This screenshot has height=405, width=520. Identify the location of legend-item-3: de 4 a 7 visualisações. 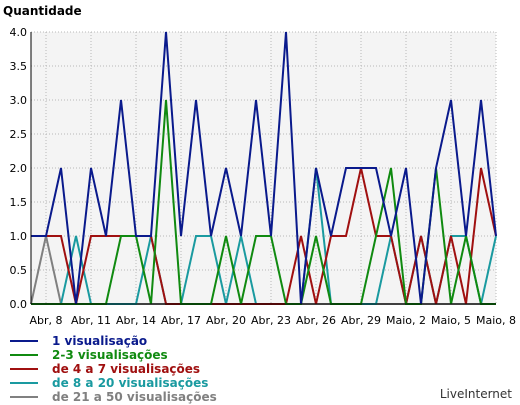
(113, 369).